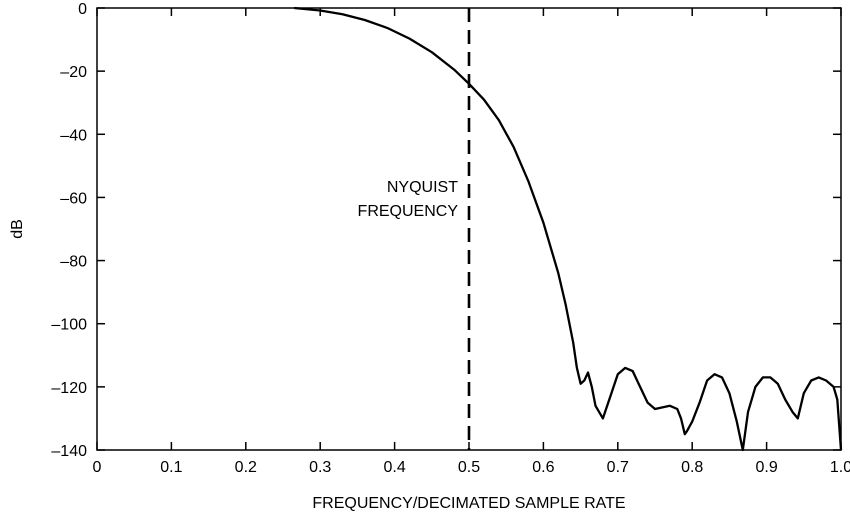 Image resolution: width=850 pixels, height=517 pixels. What do you see at coordinates (422, 187) in the screenshot?
I see `nyquist-label-line1: NYQUIST` at bounding box center [422, 187].